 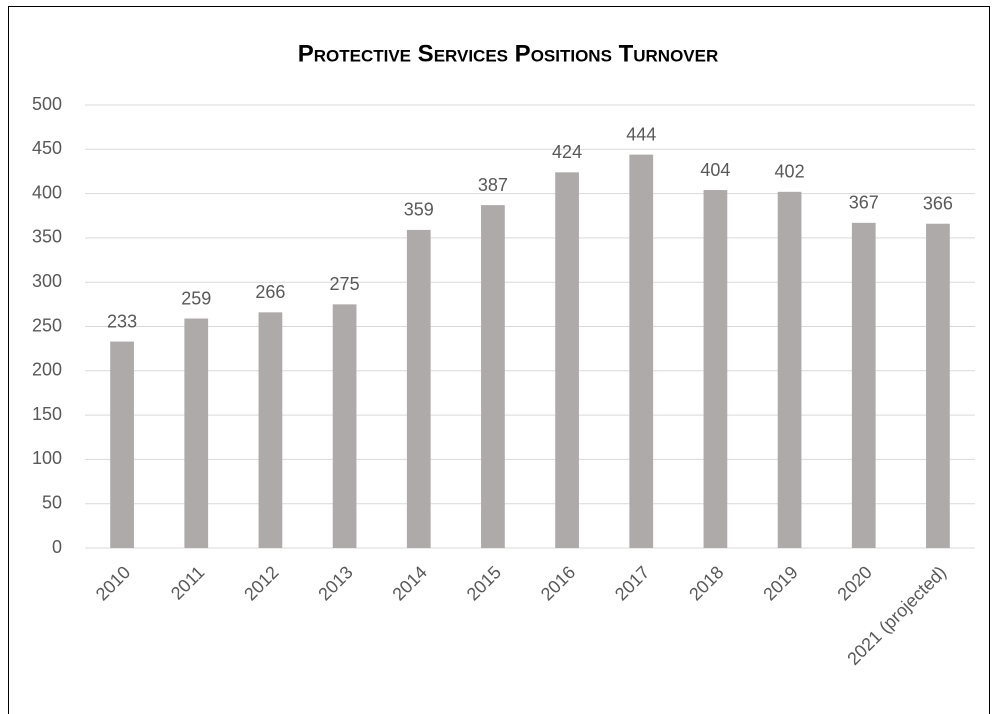 I want to click on data-label: 366, so click(x=938, y=203).